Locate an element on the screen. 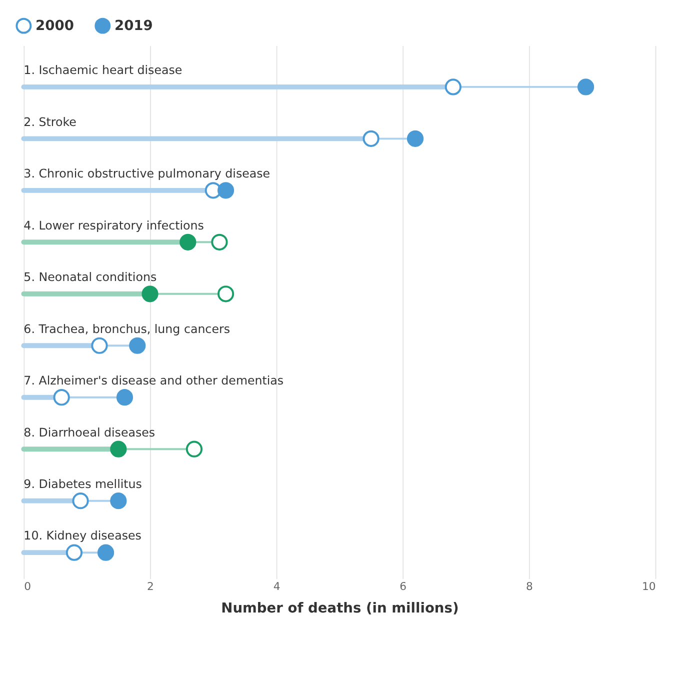 This screenshot has height=673, width=675. y-tick-label: 2. Stroke is located at coordinates (50, 121).